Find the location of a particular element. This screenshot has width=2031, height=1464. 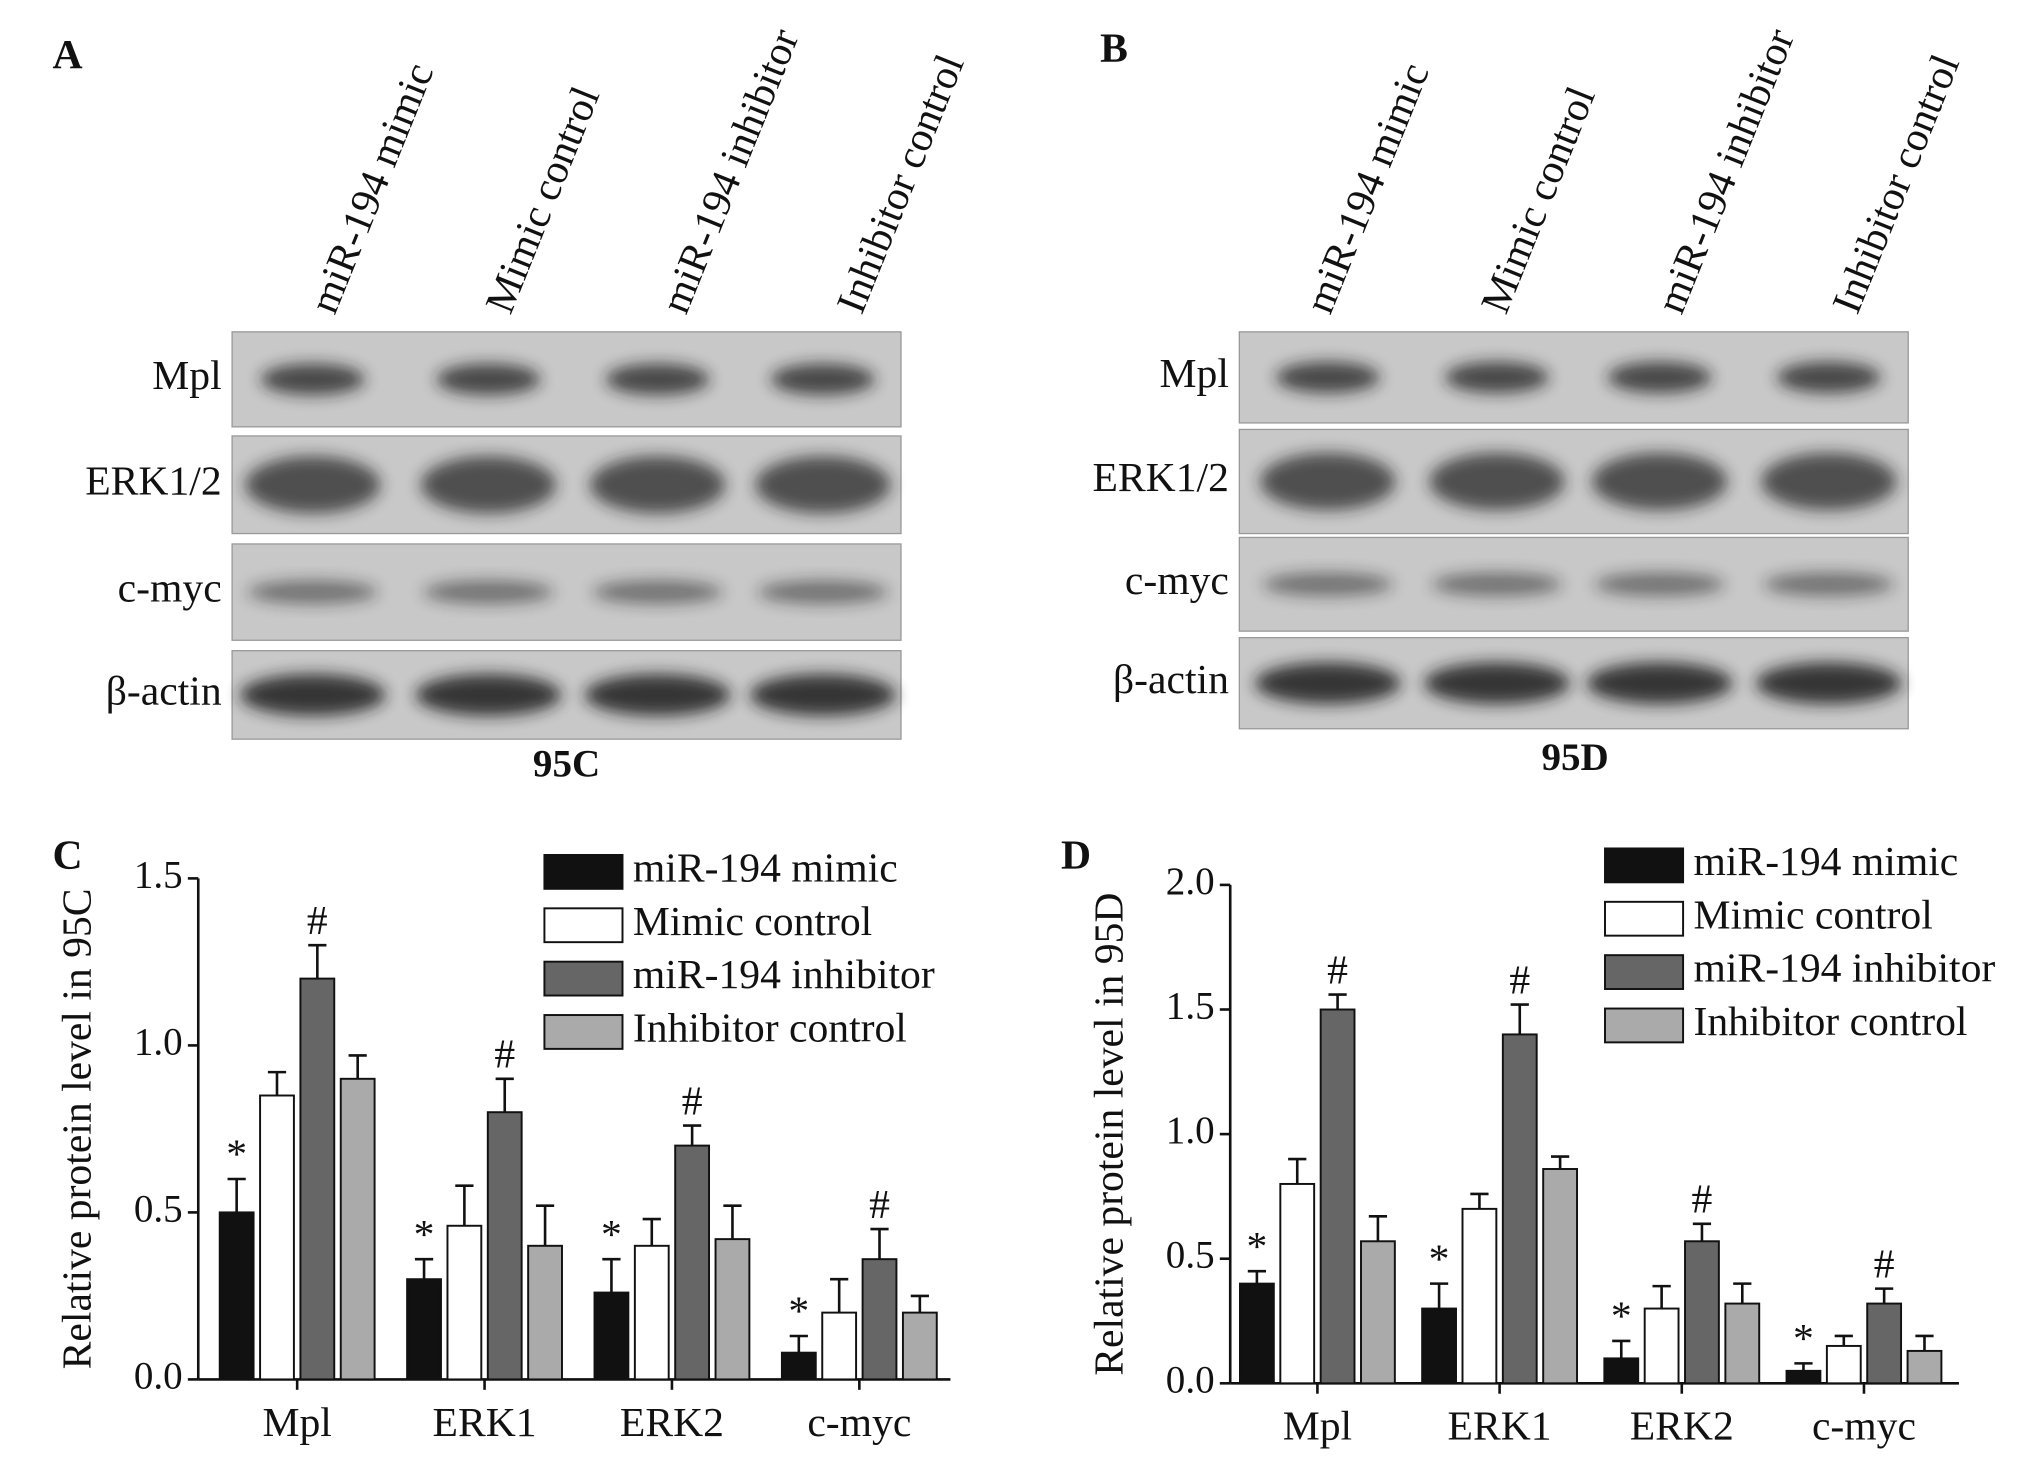

x-tick-label: c-myc is located at coordinates (1864, 1427).